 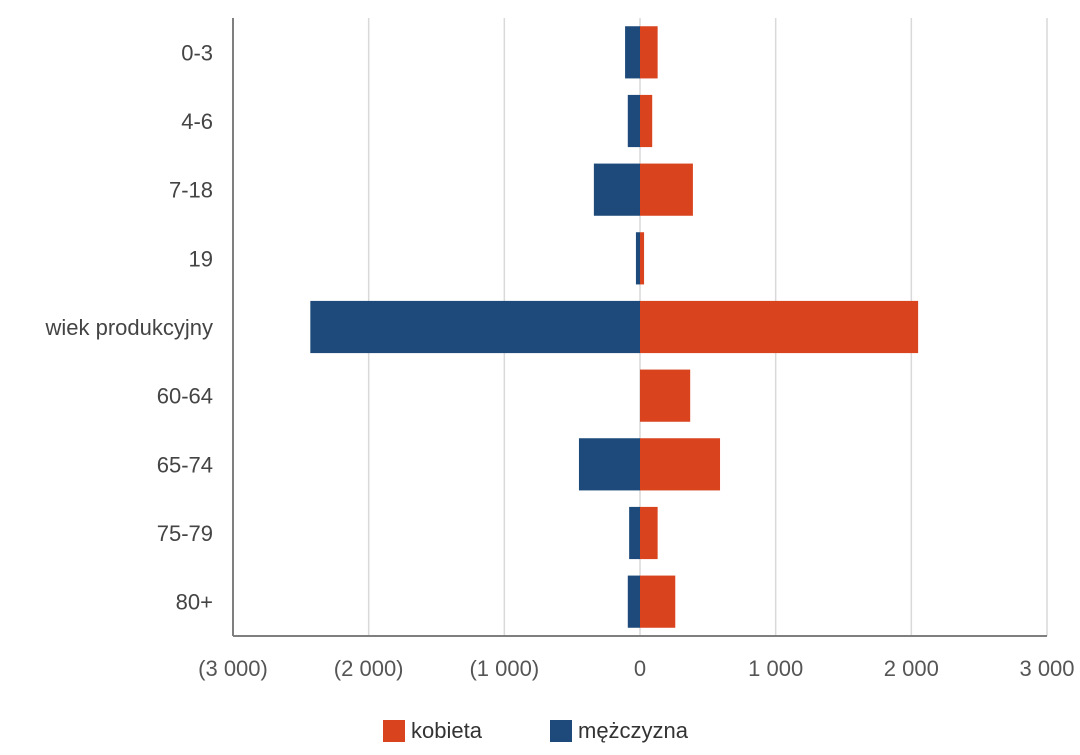 What do you see at coordinates (185, 464) in the screenshot?
I see `y-category-label: 65-74` at bounding box center [185, 464].